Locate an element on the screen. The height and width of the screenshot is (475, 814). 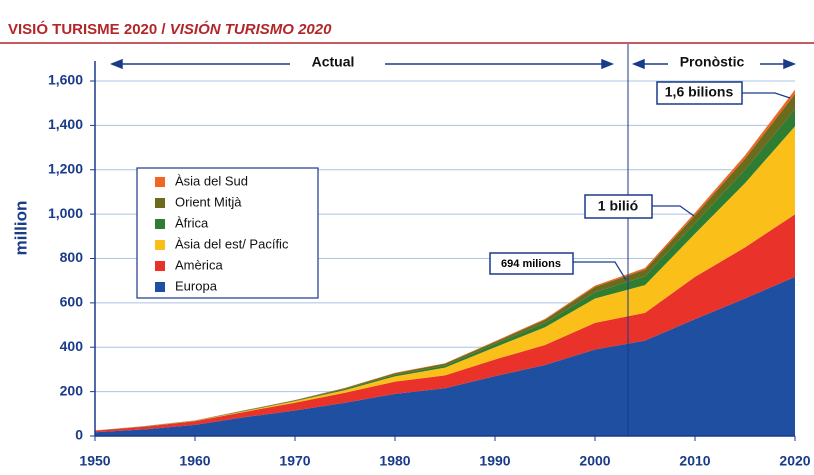
legend-label: Àsia del est/ Pacífic is located at coordinates (232, 243).